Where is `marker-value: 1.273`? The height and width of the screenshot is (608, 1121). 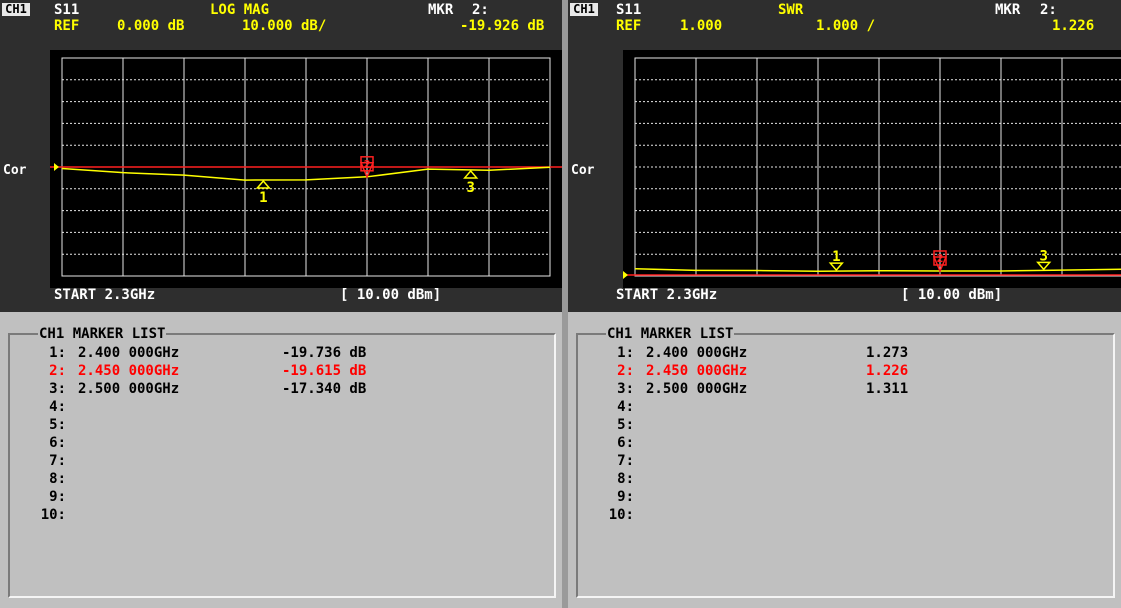 marker-value: 1.273 is located at coordinates (887, 353).